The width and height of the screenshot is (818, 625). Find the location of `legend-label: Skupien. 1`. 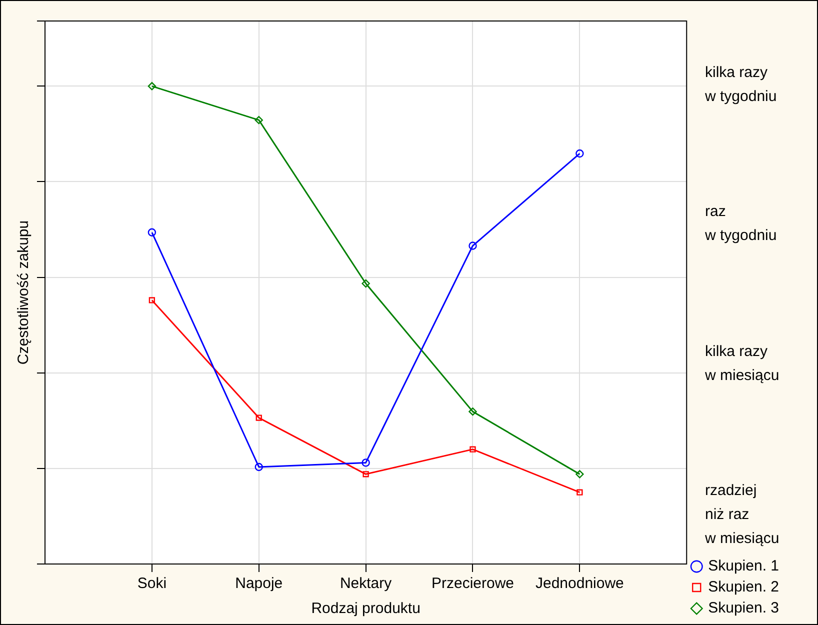

legend-label: Skupien. 1 is located at coordinates (744, 566).